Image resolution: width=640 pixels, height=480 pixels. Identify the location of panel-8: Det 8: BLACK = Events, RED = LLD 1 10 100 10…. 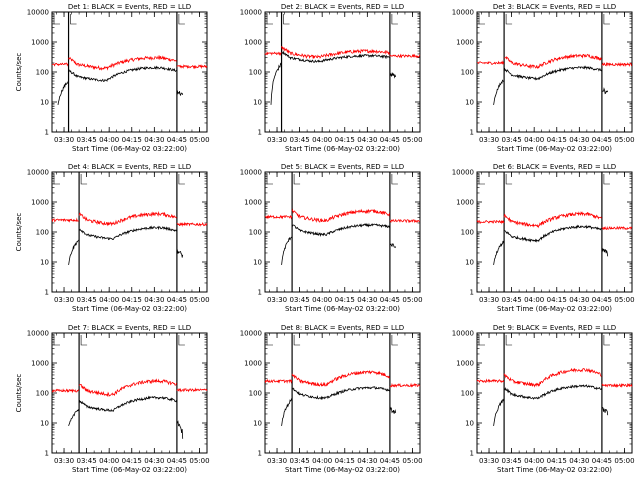
(331, 399).